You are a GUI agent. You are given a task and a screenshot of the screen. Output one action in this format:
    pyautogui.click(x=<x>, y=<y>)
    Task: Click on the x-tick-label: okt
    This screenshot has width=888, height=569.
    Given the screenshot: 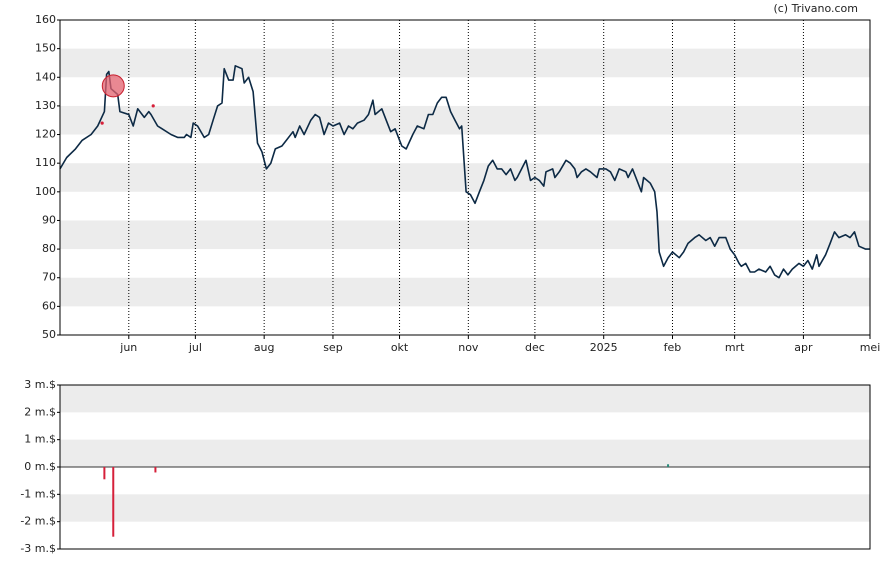 What is the action you would take?
    pyautogui.click(x=400, y=347)
    